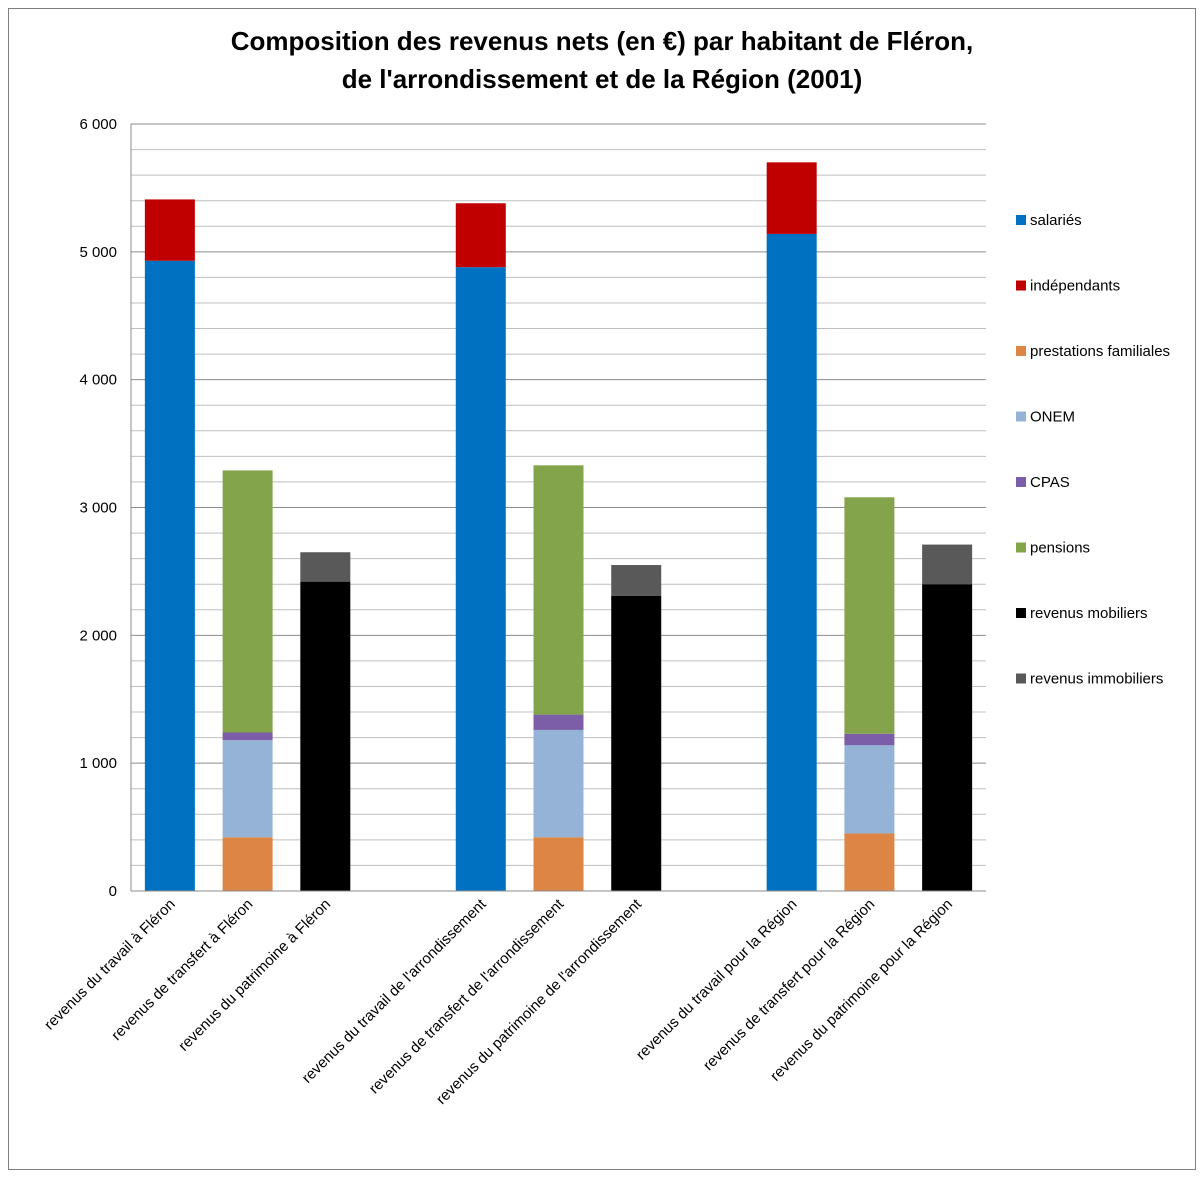 The image size is (1204, 1178). I want to click on y-tick-label: 0, so click(113, 891).